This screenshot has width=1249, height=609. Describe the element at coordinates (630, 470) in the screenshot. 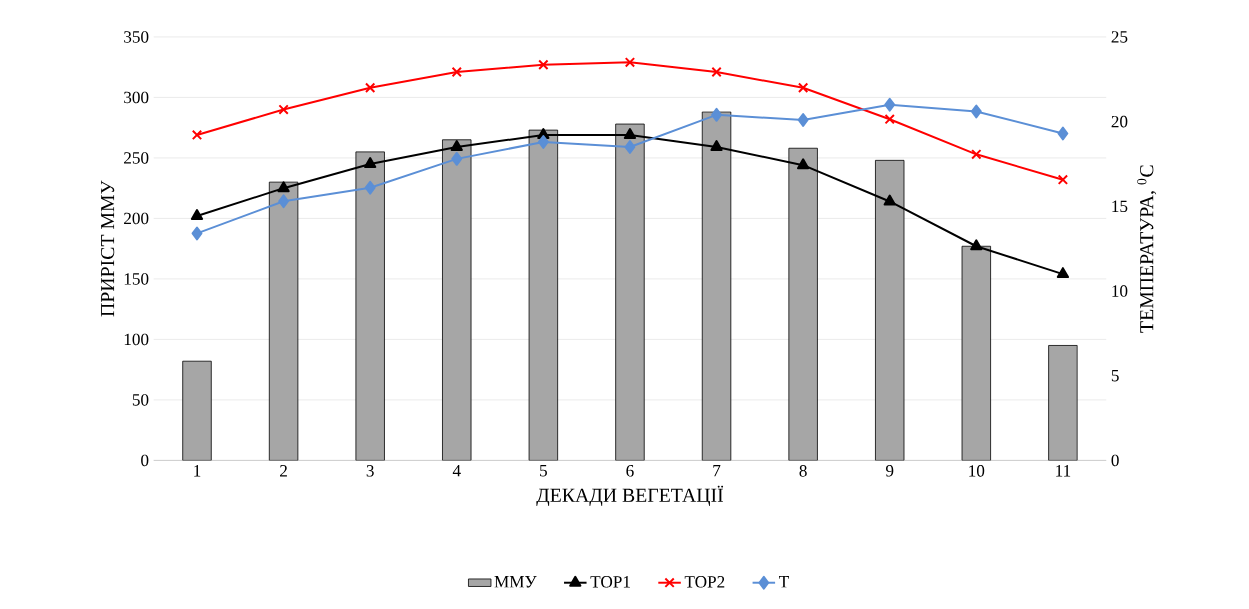

I see `x-tick-label: 6` at that location.